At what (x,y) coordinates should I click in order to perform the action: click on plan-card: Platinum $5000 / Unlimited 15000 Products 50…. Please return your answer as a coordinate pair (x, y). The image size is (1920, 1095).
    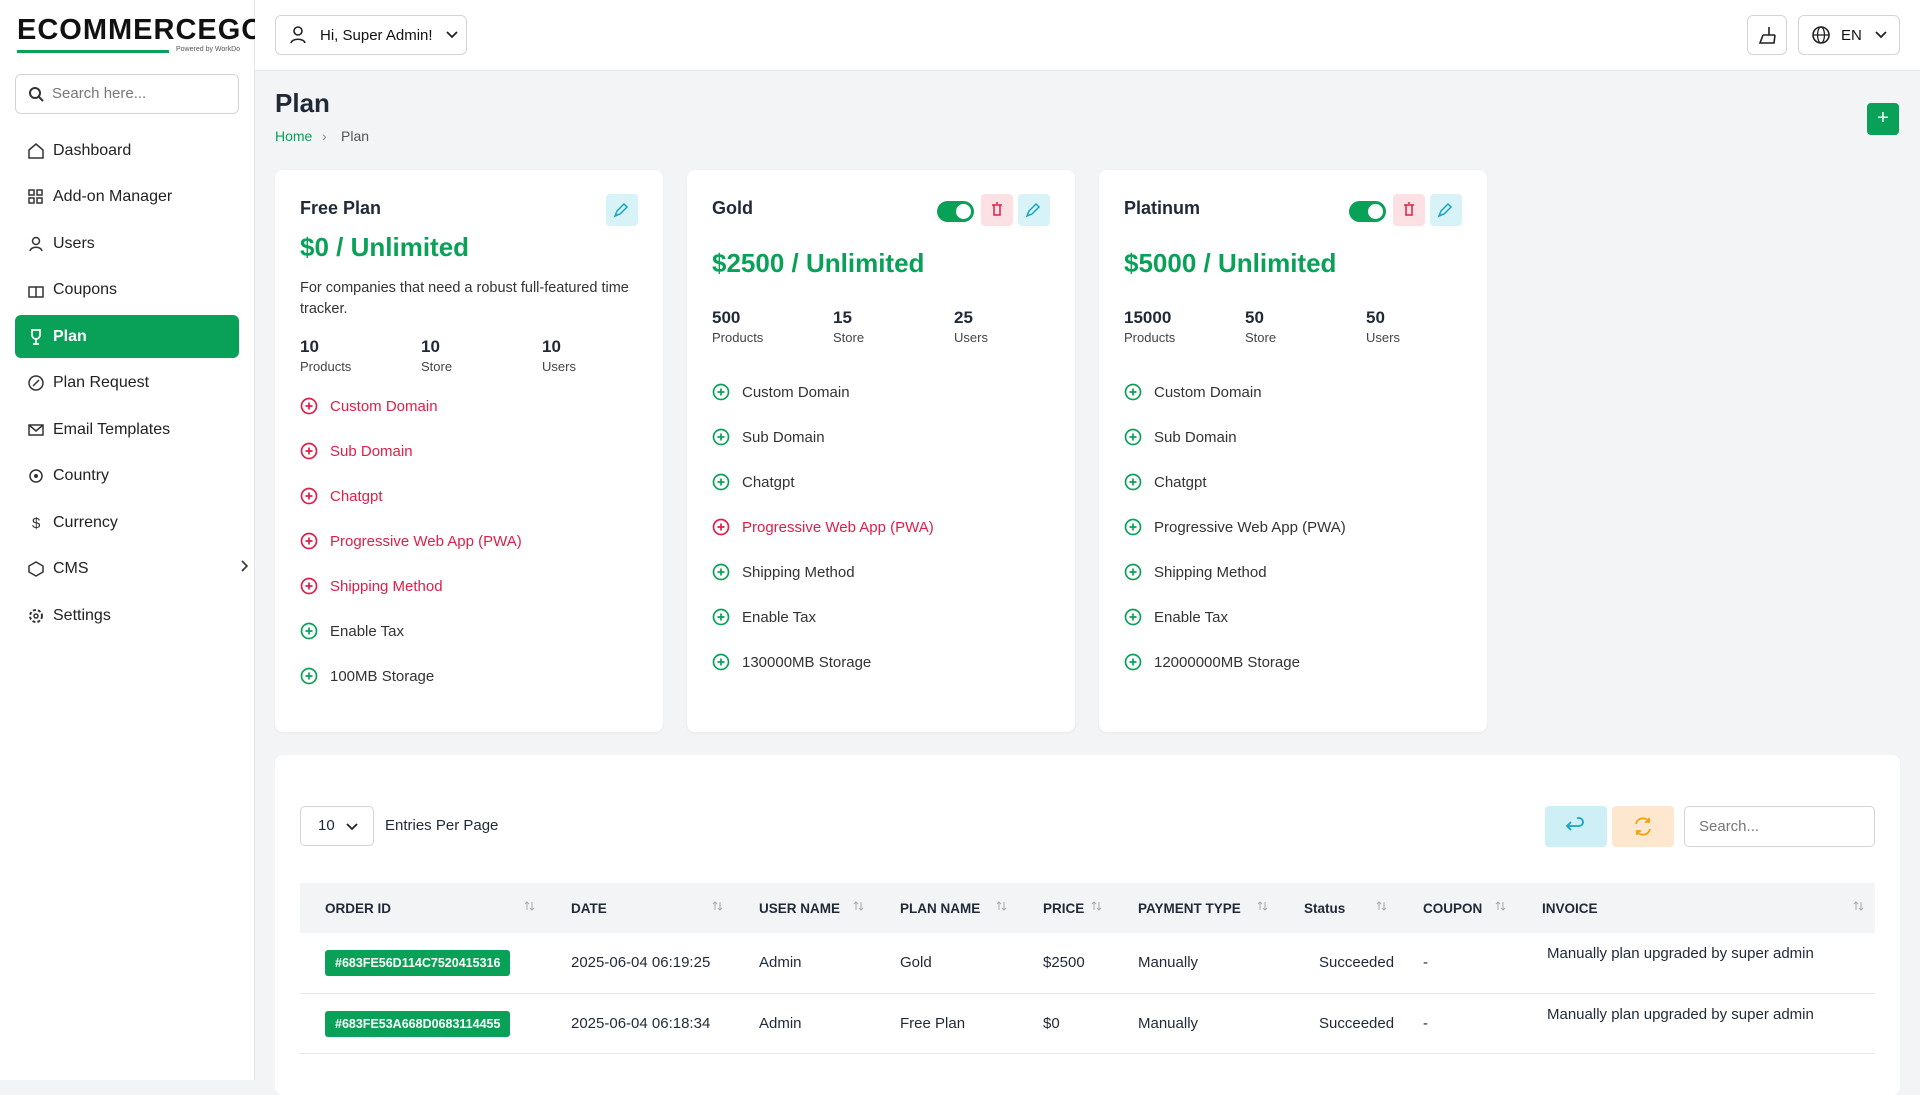
    Looking at the image, I should click on (1293, 451).